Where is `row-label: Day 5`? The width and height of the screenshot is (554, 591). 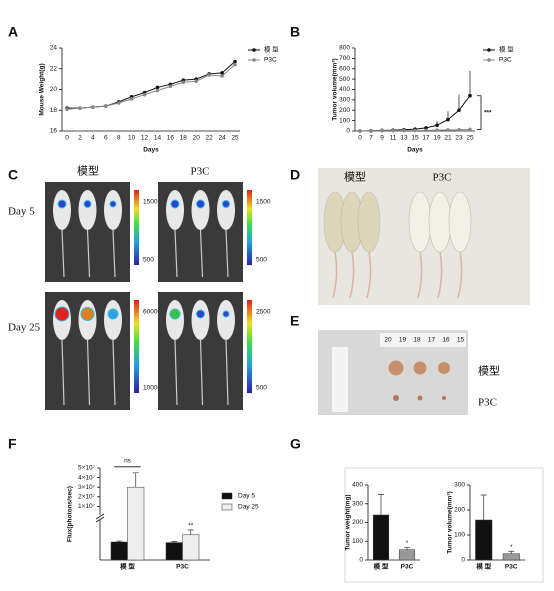
row-label: Day 5 is located at coordinates (21, 212).